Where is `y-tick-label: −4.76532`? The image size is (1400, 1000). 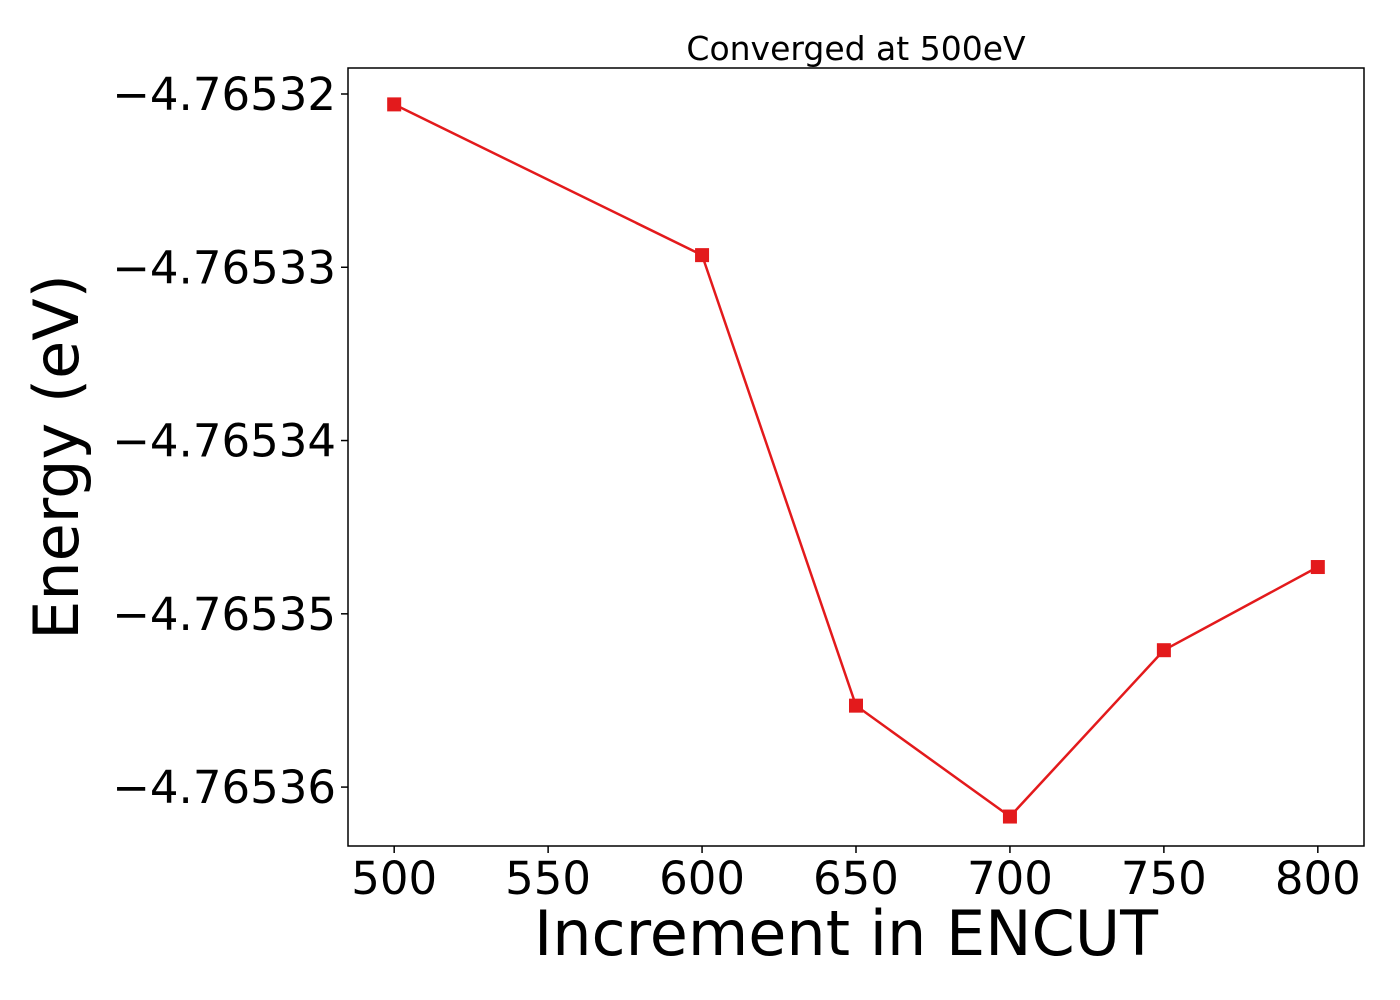 y-tick-label: −4.76532 is located at coordinates (224, 94).